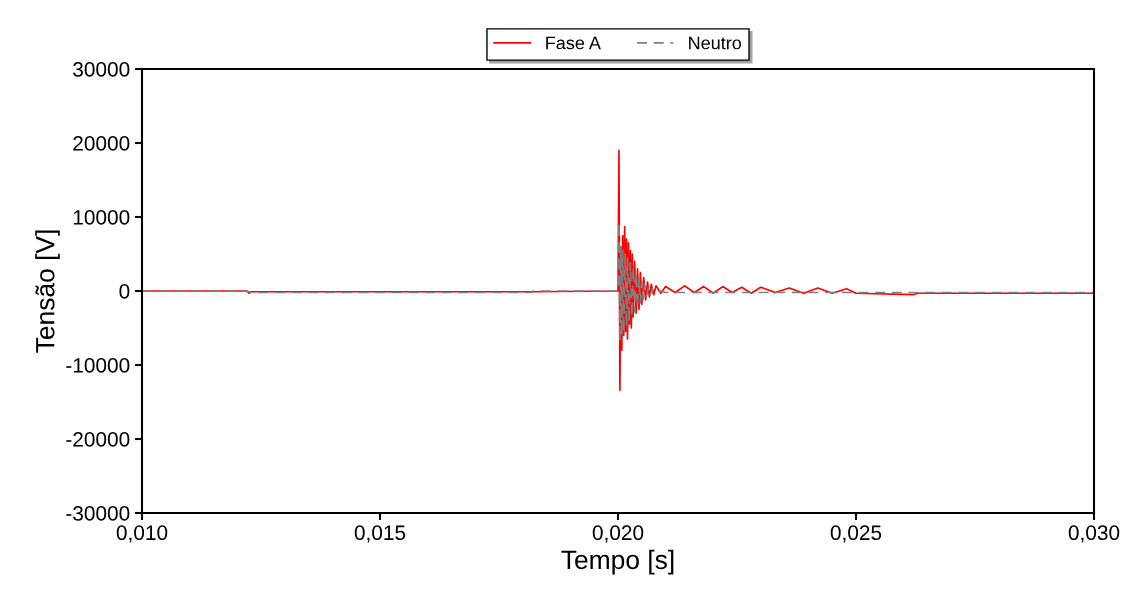 The image size is (1137, 589). What do you see at coordinates (142, 534) in the screenshot?
I see `x-tick-label: 0,010` at bounding box center [142, 534].